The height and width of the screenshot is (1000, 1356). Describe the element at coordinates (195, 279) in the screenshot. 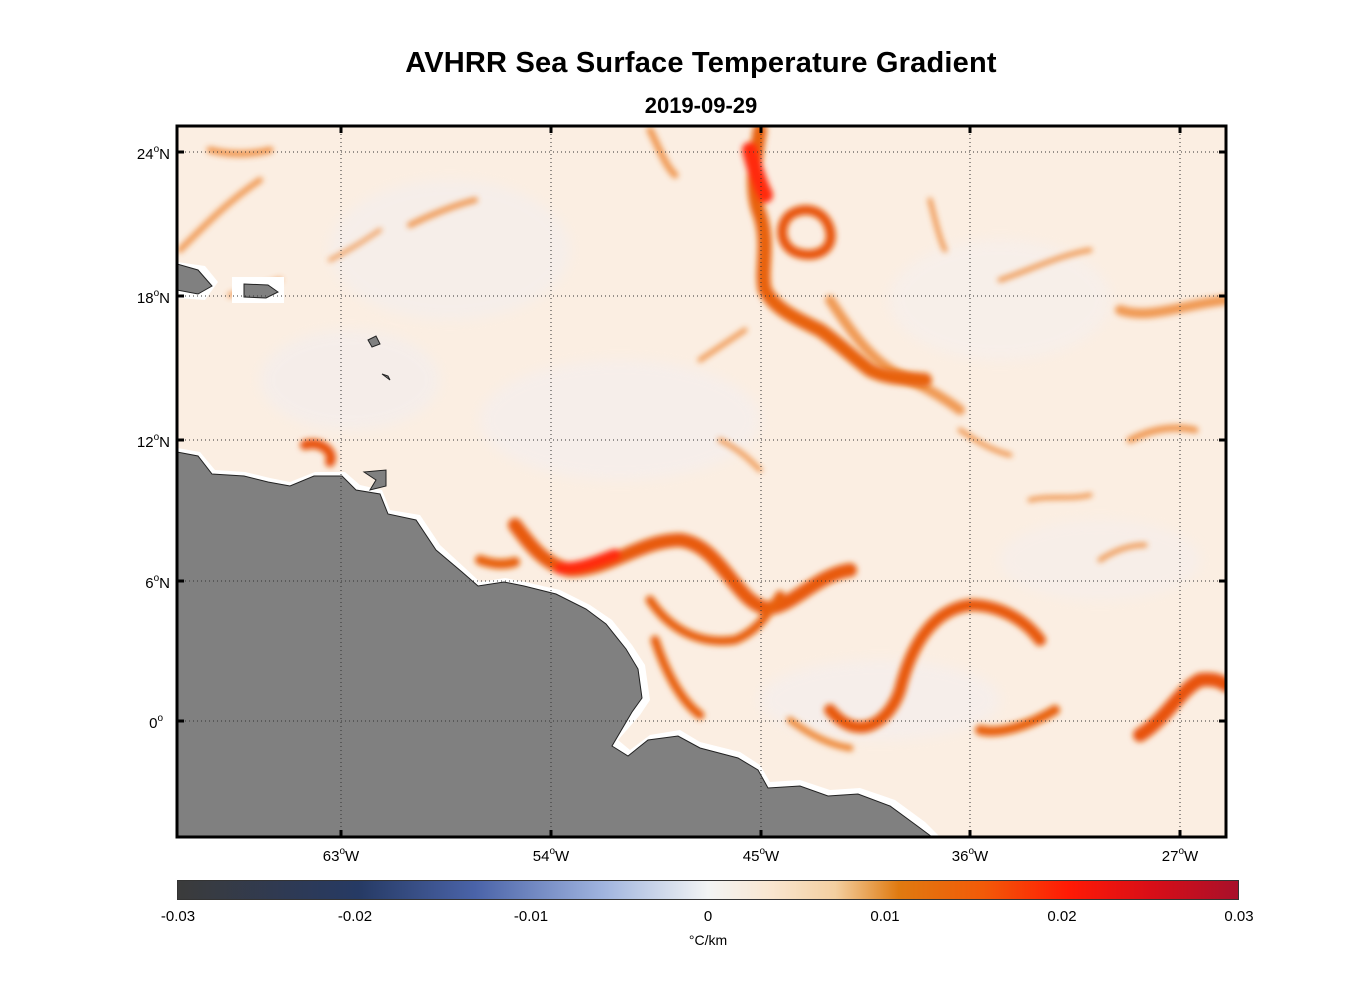

I see `caribbean-island` at that location.